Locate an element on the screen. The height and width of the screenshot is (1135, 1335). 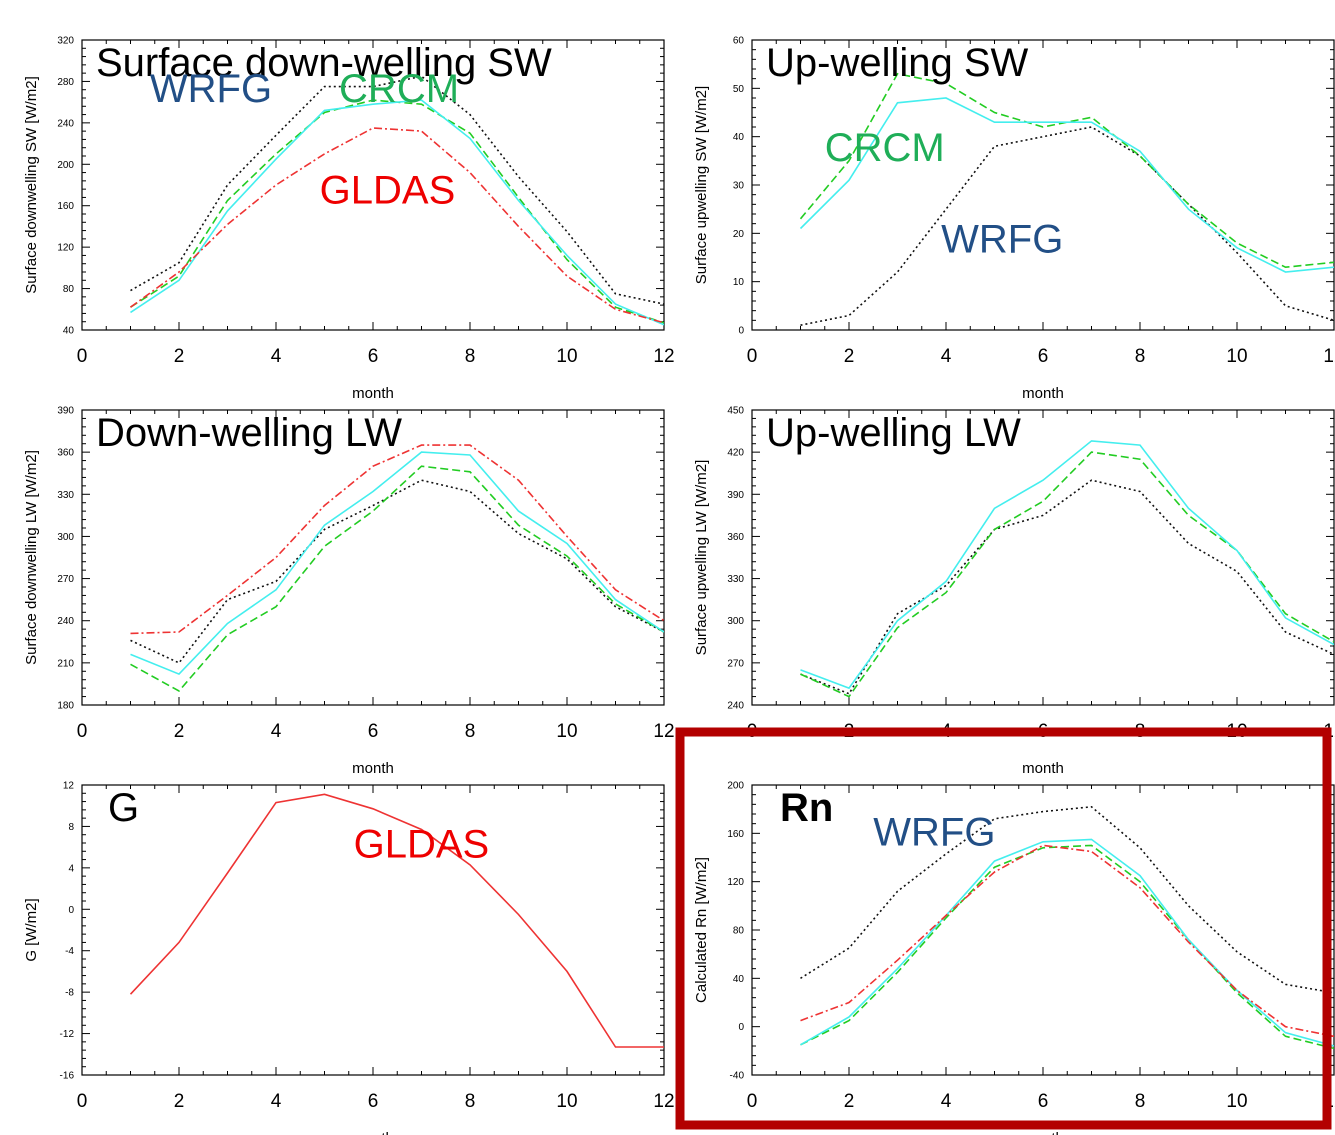
y-tick-label: -40 is located at coordinates (737, 1076).